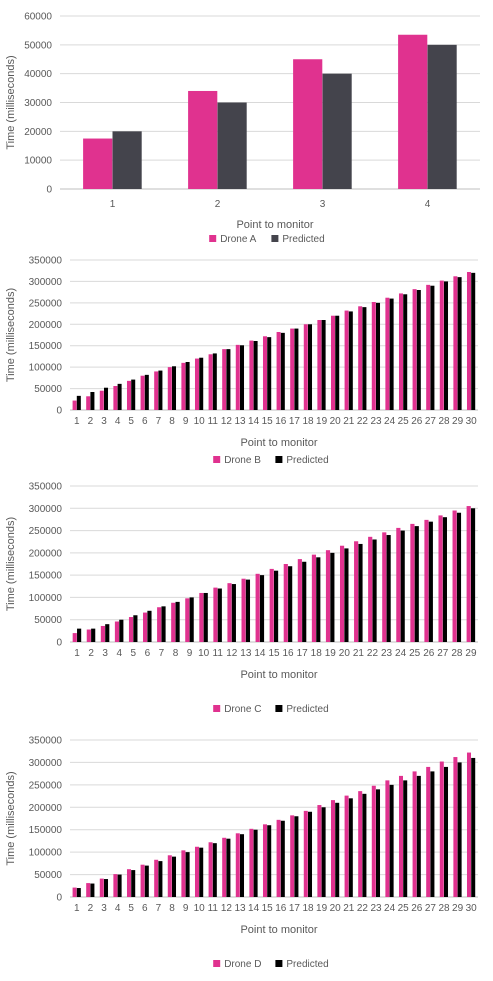 The width and height of the screenshot is (493, 981). I want to click on x-tick-label: 23, so click(387, 653).